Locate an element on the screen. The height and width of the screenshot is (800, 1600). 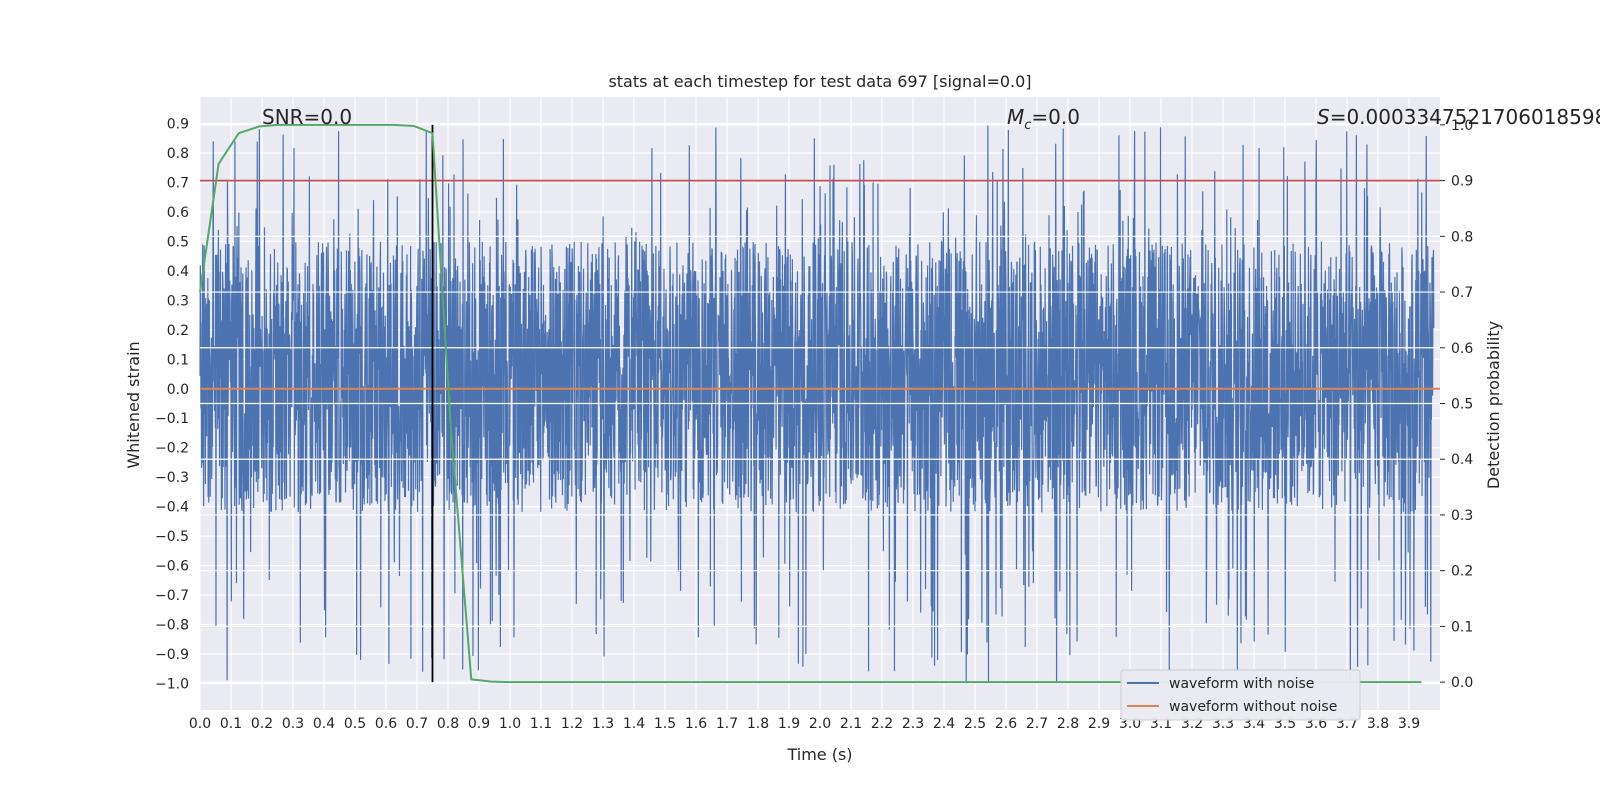
y-tick-label: −0.8 is located at coordinates (172, 626).